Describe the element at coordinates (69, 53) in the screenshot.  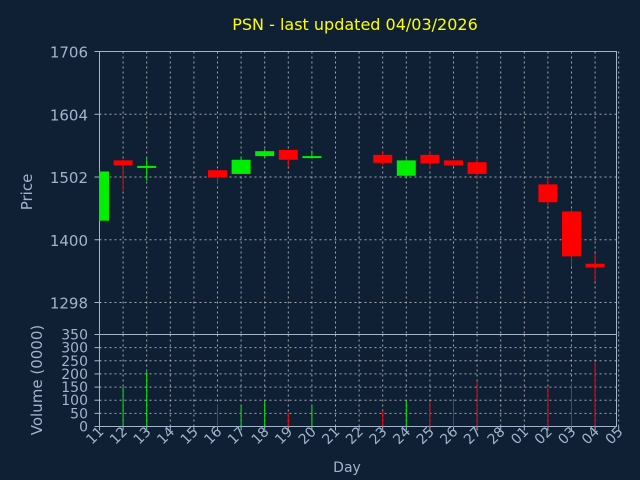
I see `price-tick-label: 1706` at that location.